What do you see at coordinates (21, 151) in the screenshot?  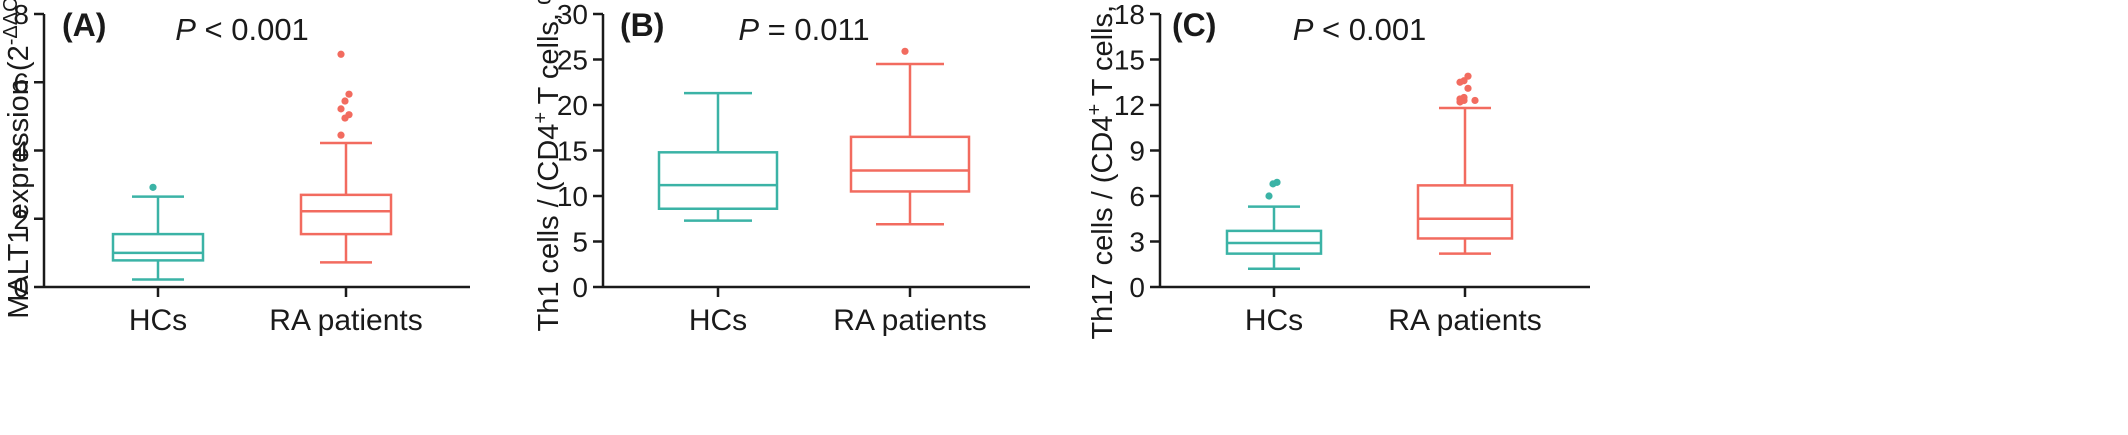 I see `y-tick-label: 4` at bounding box center [21, 151].